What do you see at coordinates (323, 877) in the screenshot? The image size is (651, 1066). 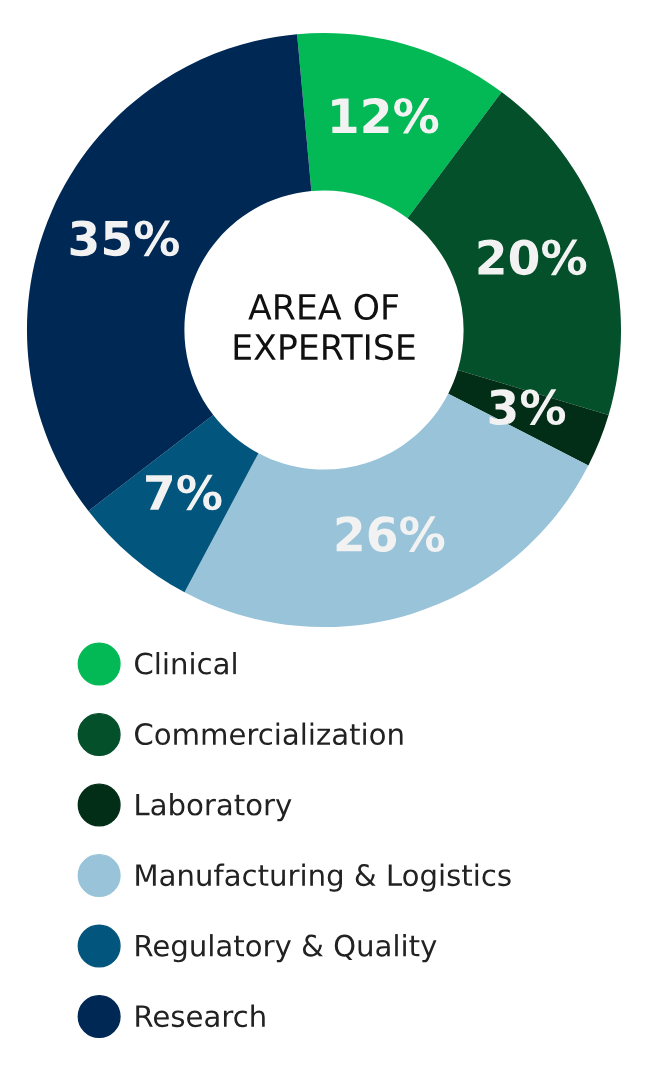 I see `legend-label: Manufacturing & Logistics` at bounding box center [323, 877].